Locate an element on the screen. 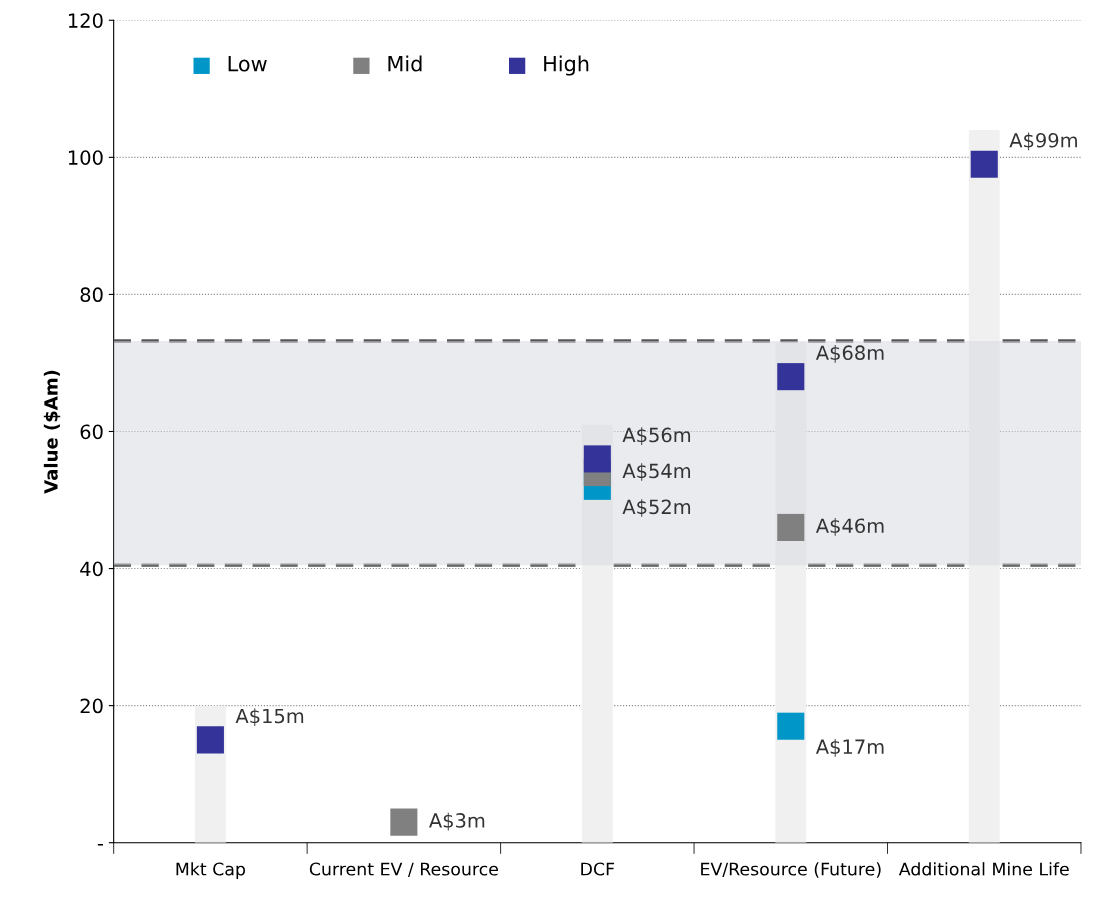  x-tick-label: DCF is located at coordinates (598, 869).